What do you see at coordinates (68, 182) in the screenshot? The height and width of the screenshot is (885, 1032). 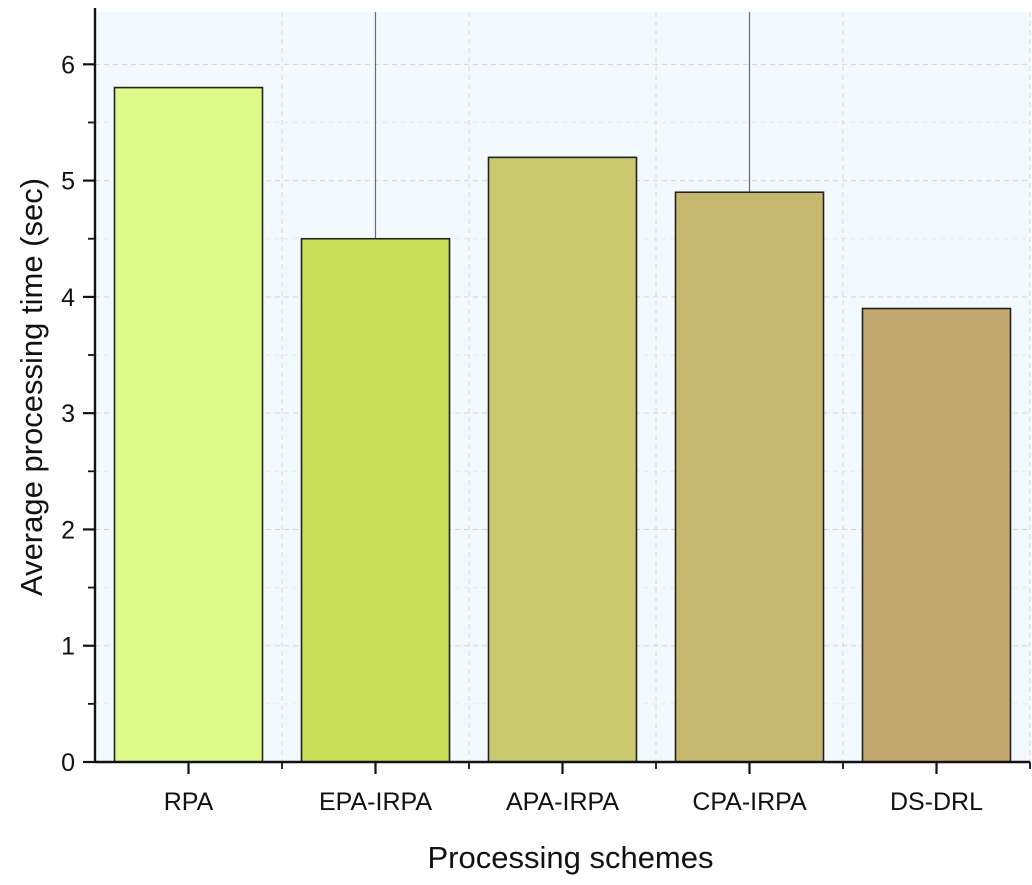 I see `y-tick-label: 5` at bounding box center [68, 182].